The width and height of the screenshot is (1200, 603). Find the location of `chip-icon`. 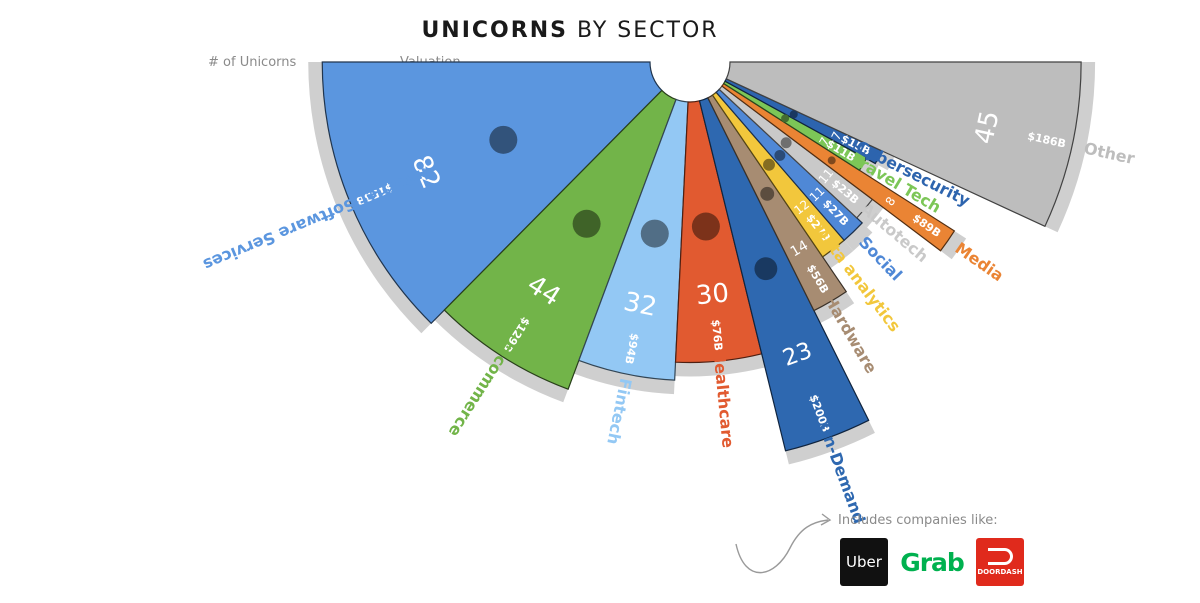

chip-icon is located at coordinates (767, 193).